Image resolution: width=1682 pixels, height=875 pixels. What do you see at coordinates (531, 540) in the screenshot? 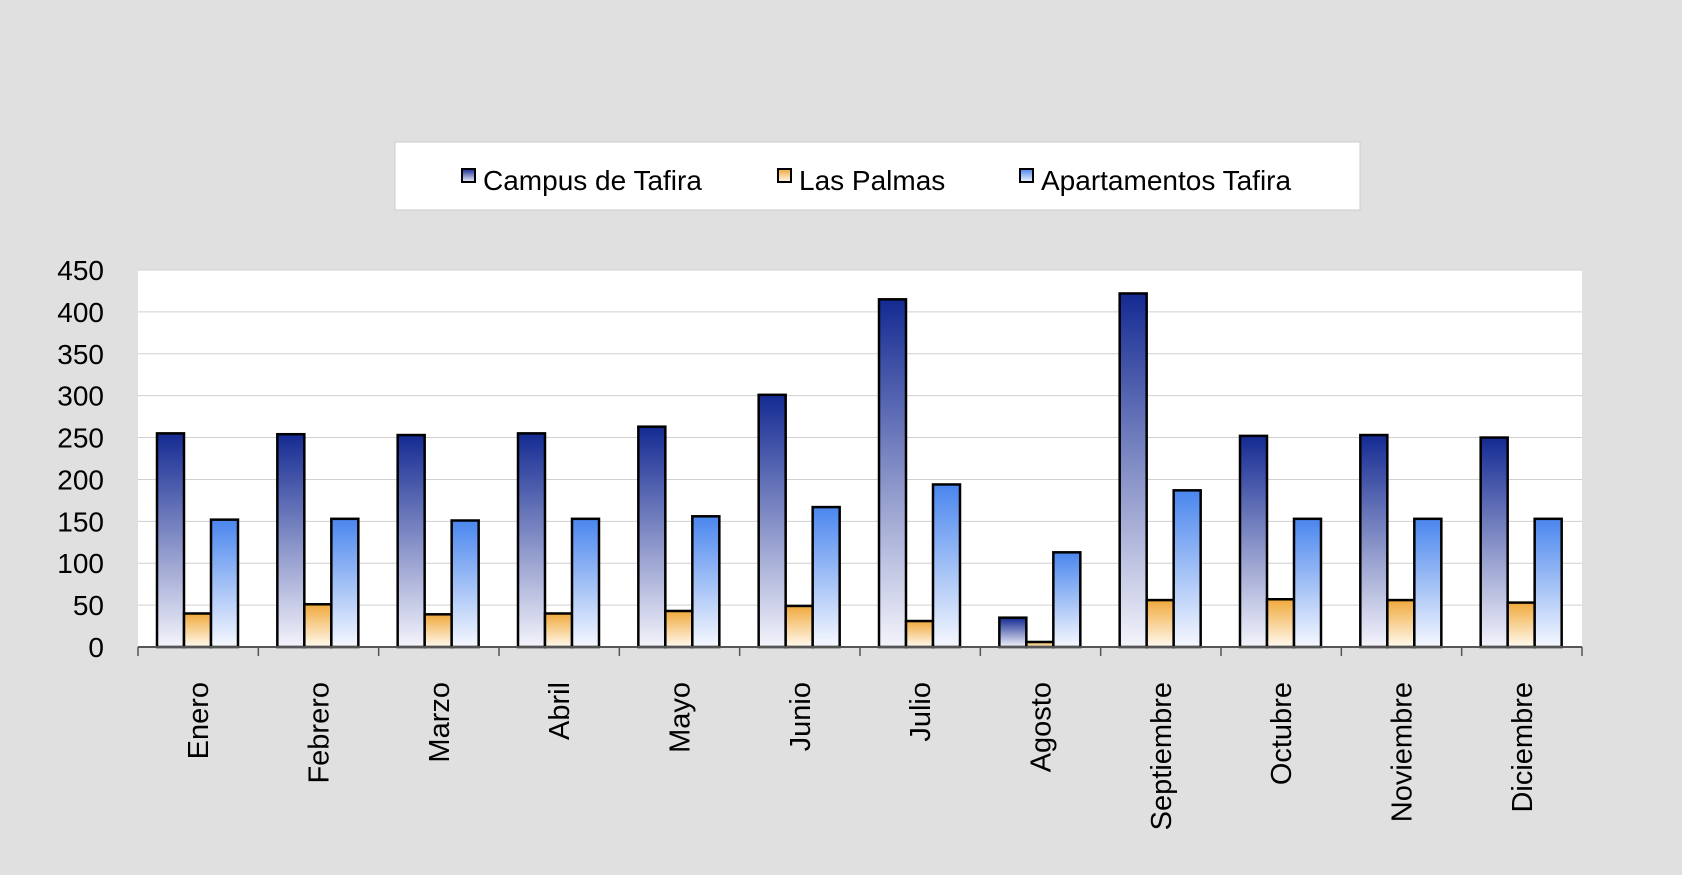
I see `bar-campus-de-tafira-abril` at bounding box center [531, 540].